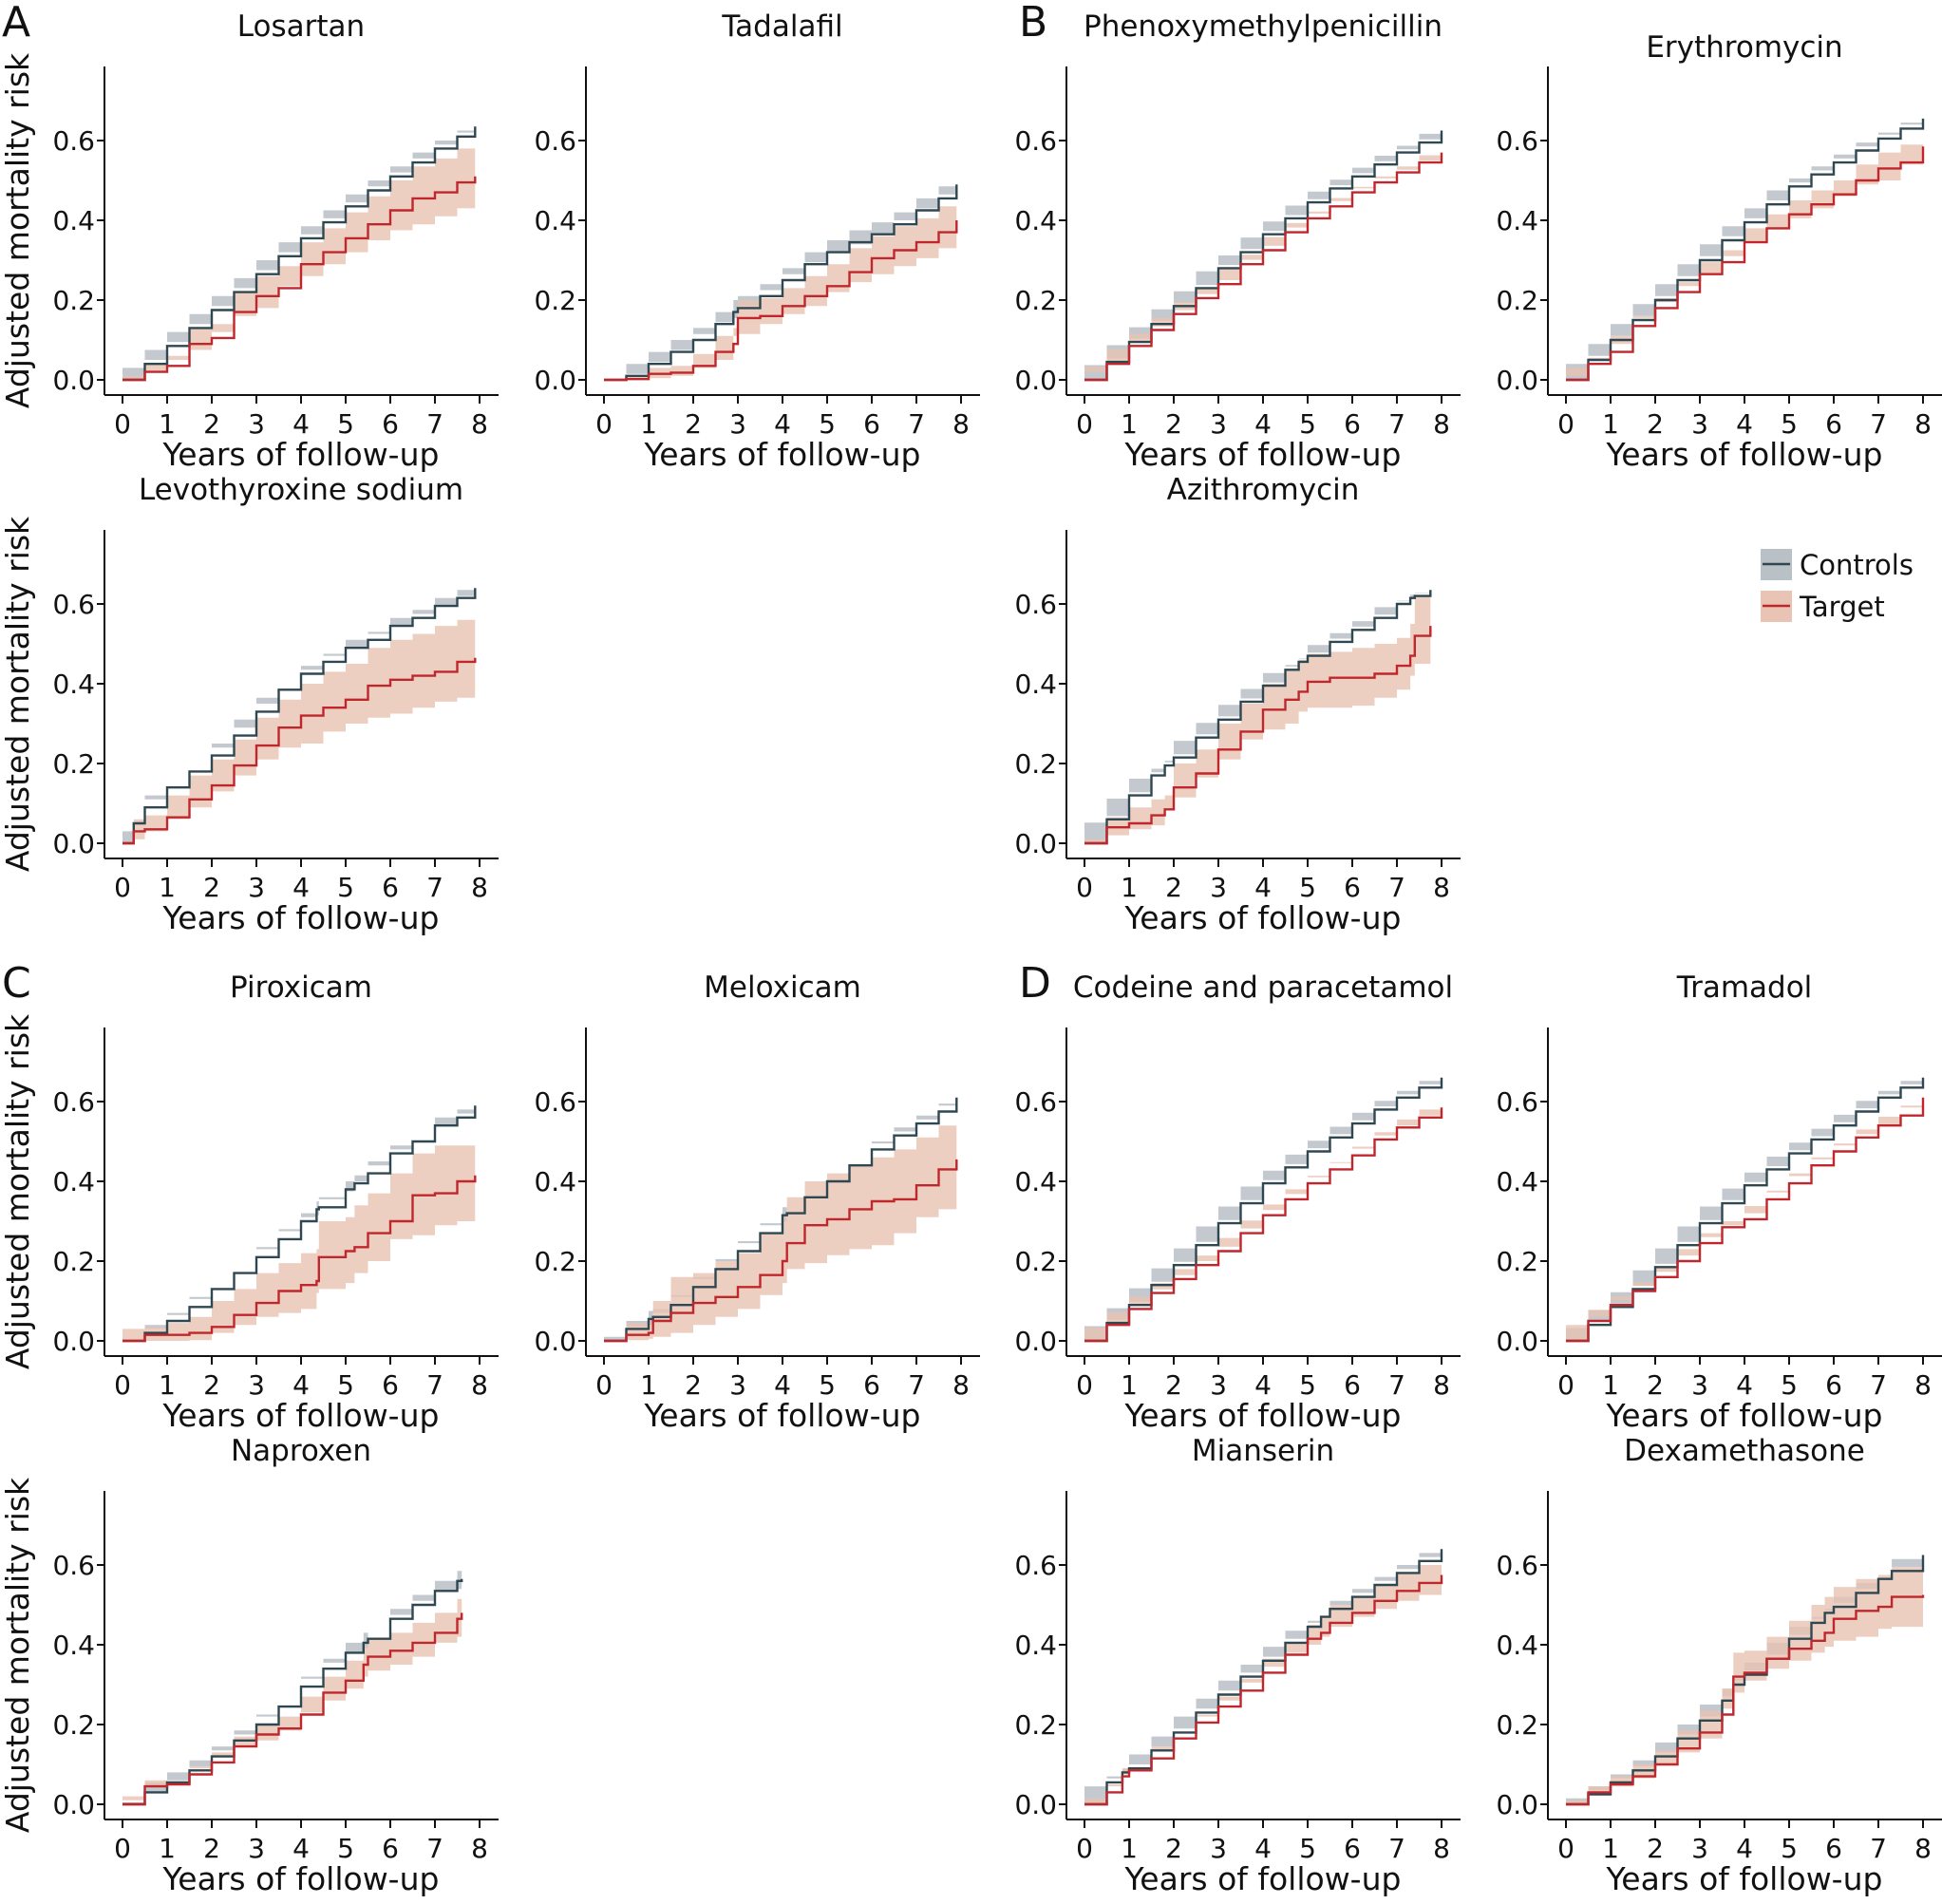 The width and height of the screenshot is (1942, 1904). What do you see at coordinates (1263, 490) in the screenshot?
I see `panel-title: Azithromycin` at bounding box center [1263, 490].